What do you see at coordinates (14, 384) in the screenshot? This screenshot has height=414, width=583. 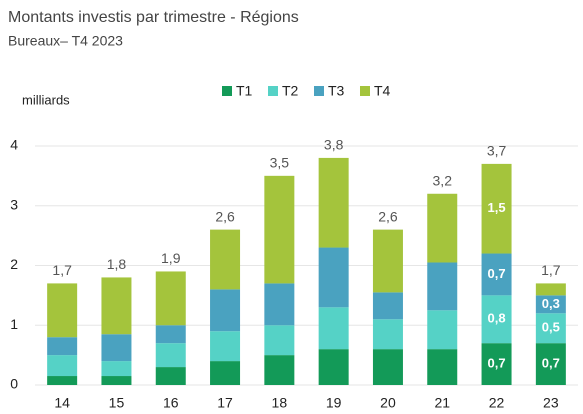 I see `y-tick-label: 0` at bounding box center [14, 384].